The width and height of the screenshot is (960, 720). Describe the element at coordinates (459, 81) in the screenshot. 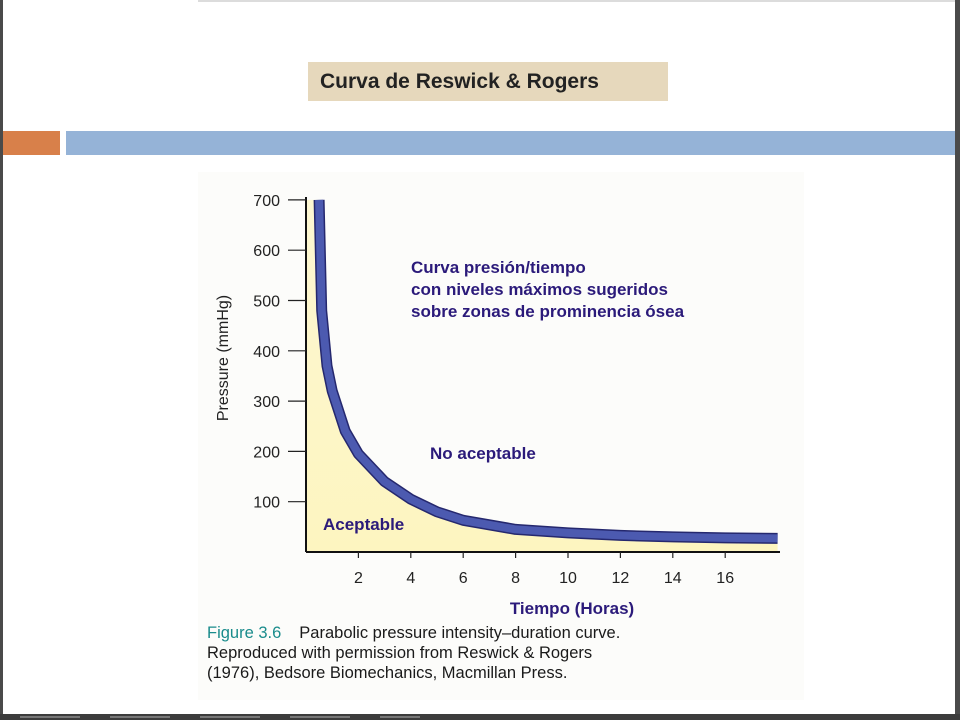

I see `slide-title-text: Curva de Reswick & Rogers` at that location.